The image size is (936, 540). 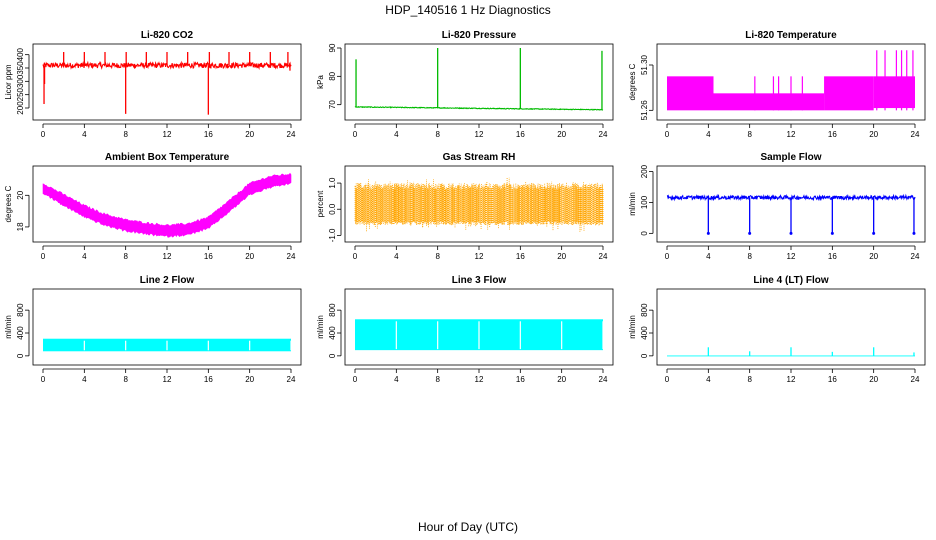 What do you see at coordinates (20, 68) in the screenshot?
I see `y-tick-label-3: 350` at bounding box center [20, 68].